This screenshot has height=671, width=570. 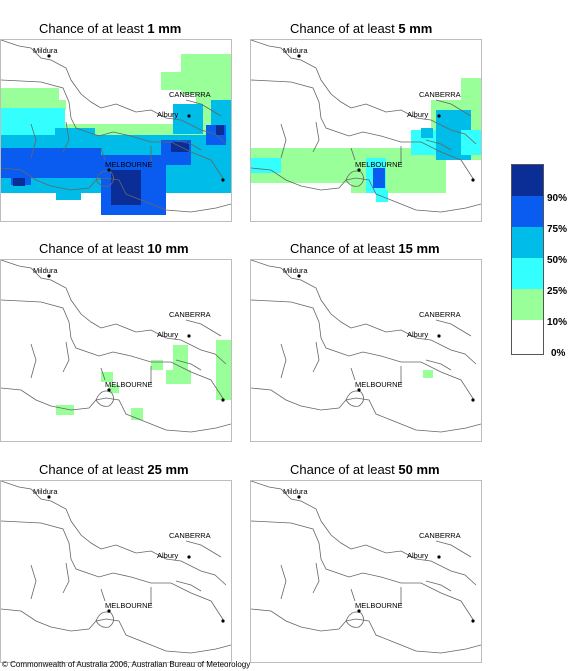 I want to click on panel-title-10mm: Chance of at least 10 mm, so click(x=114, y=248).